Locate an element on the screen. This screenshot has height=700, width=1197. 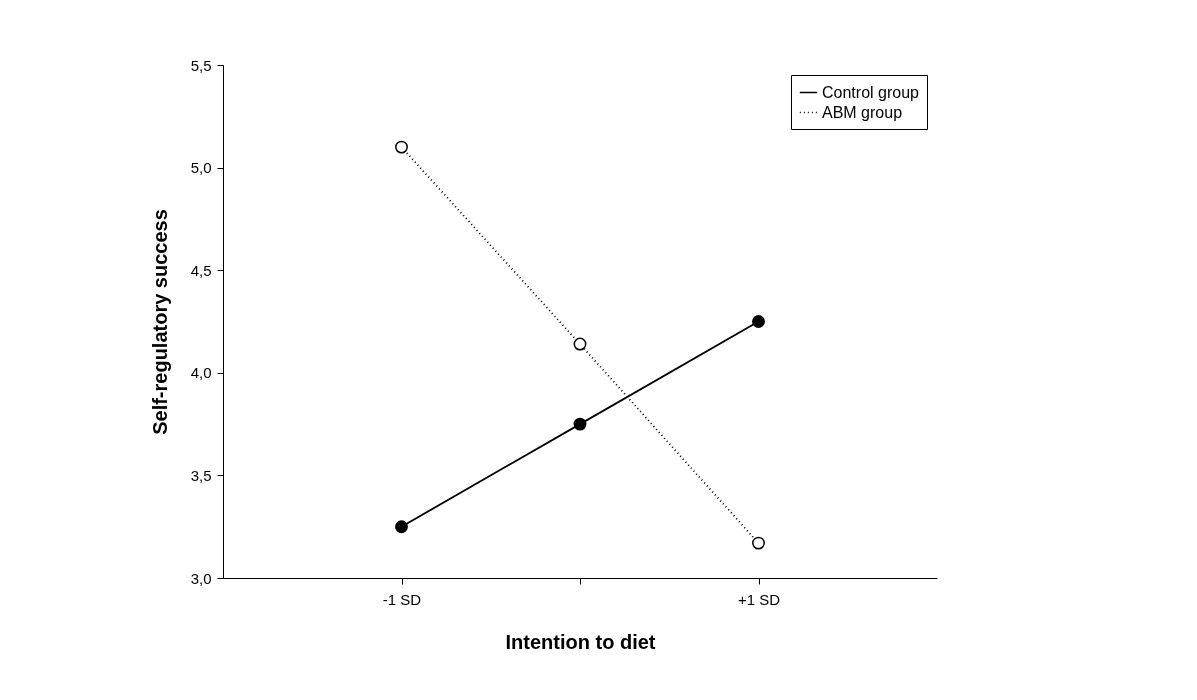
legend-label: ABM group is located at coordinates (862, 112).